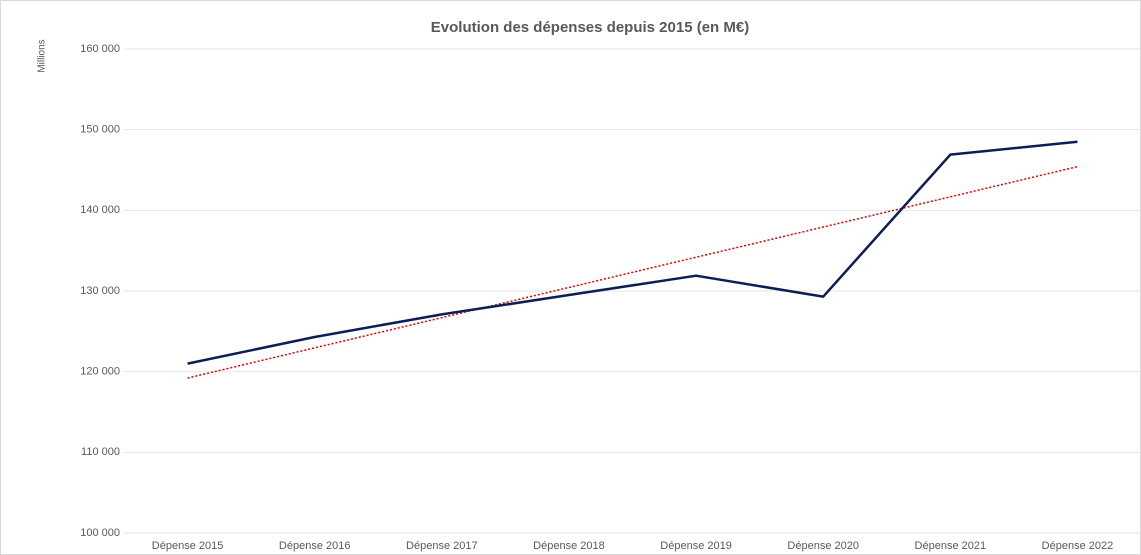  What do you see at coordinates (569, 546) in the screenshot?
I see `x-tick-label: Dépense 2018` at bounding box center [569, 546].